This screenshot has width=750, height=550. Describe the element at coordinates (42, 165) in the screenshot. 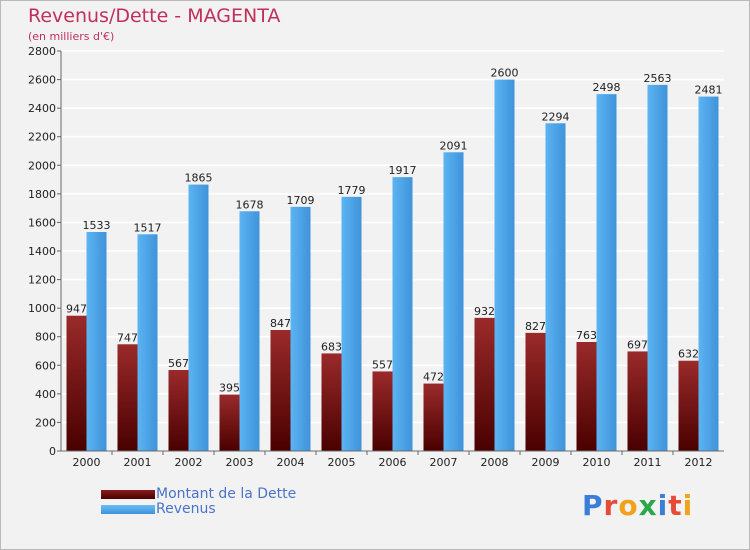

I see `y-tick-label: 2000` at that location.